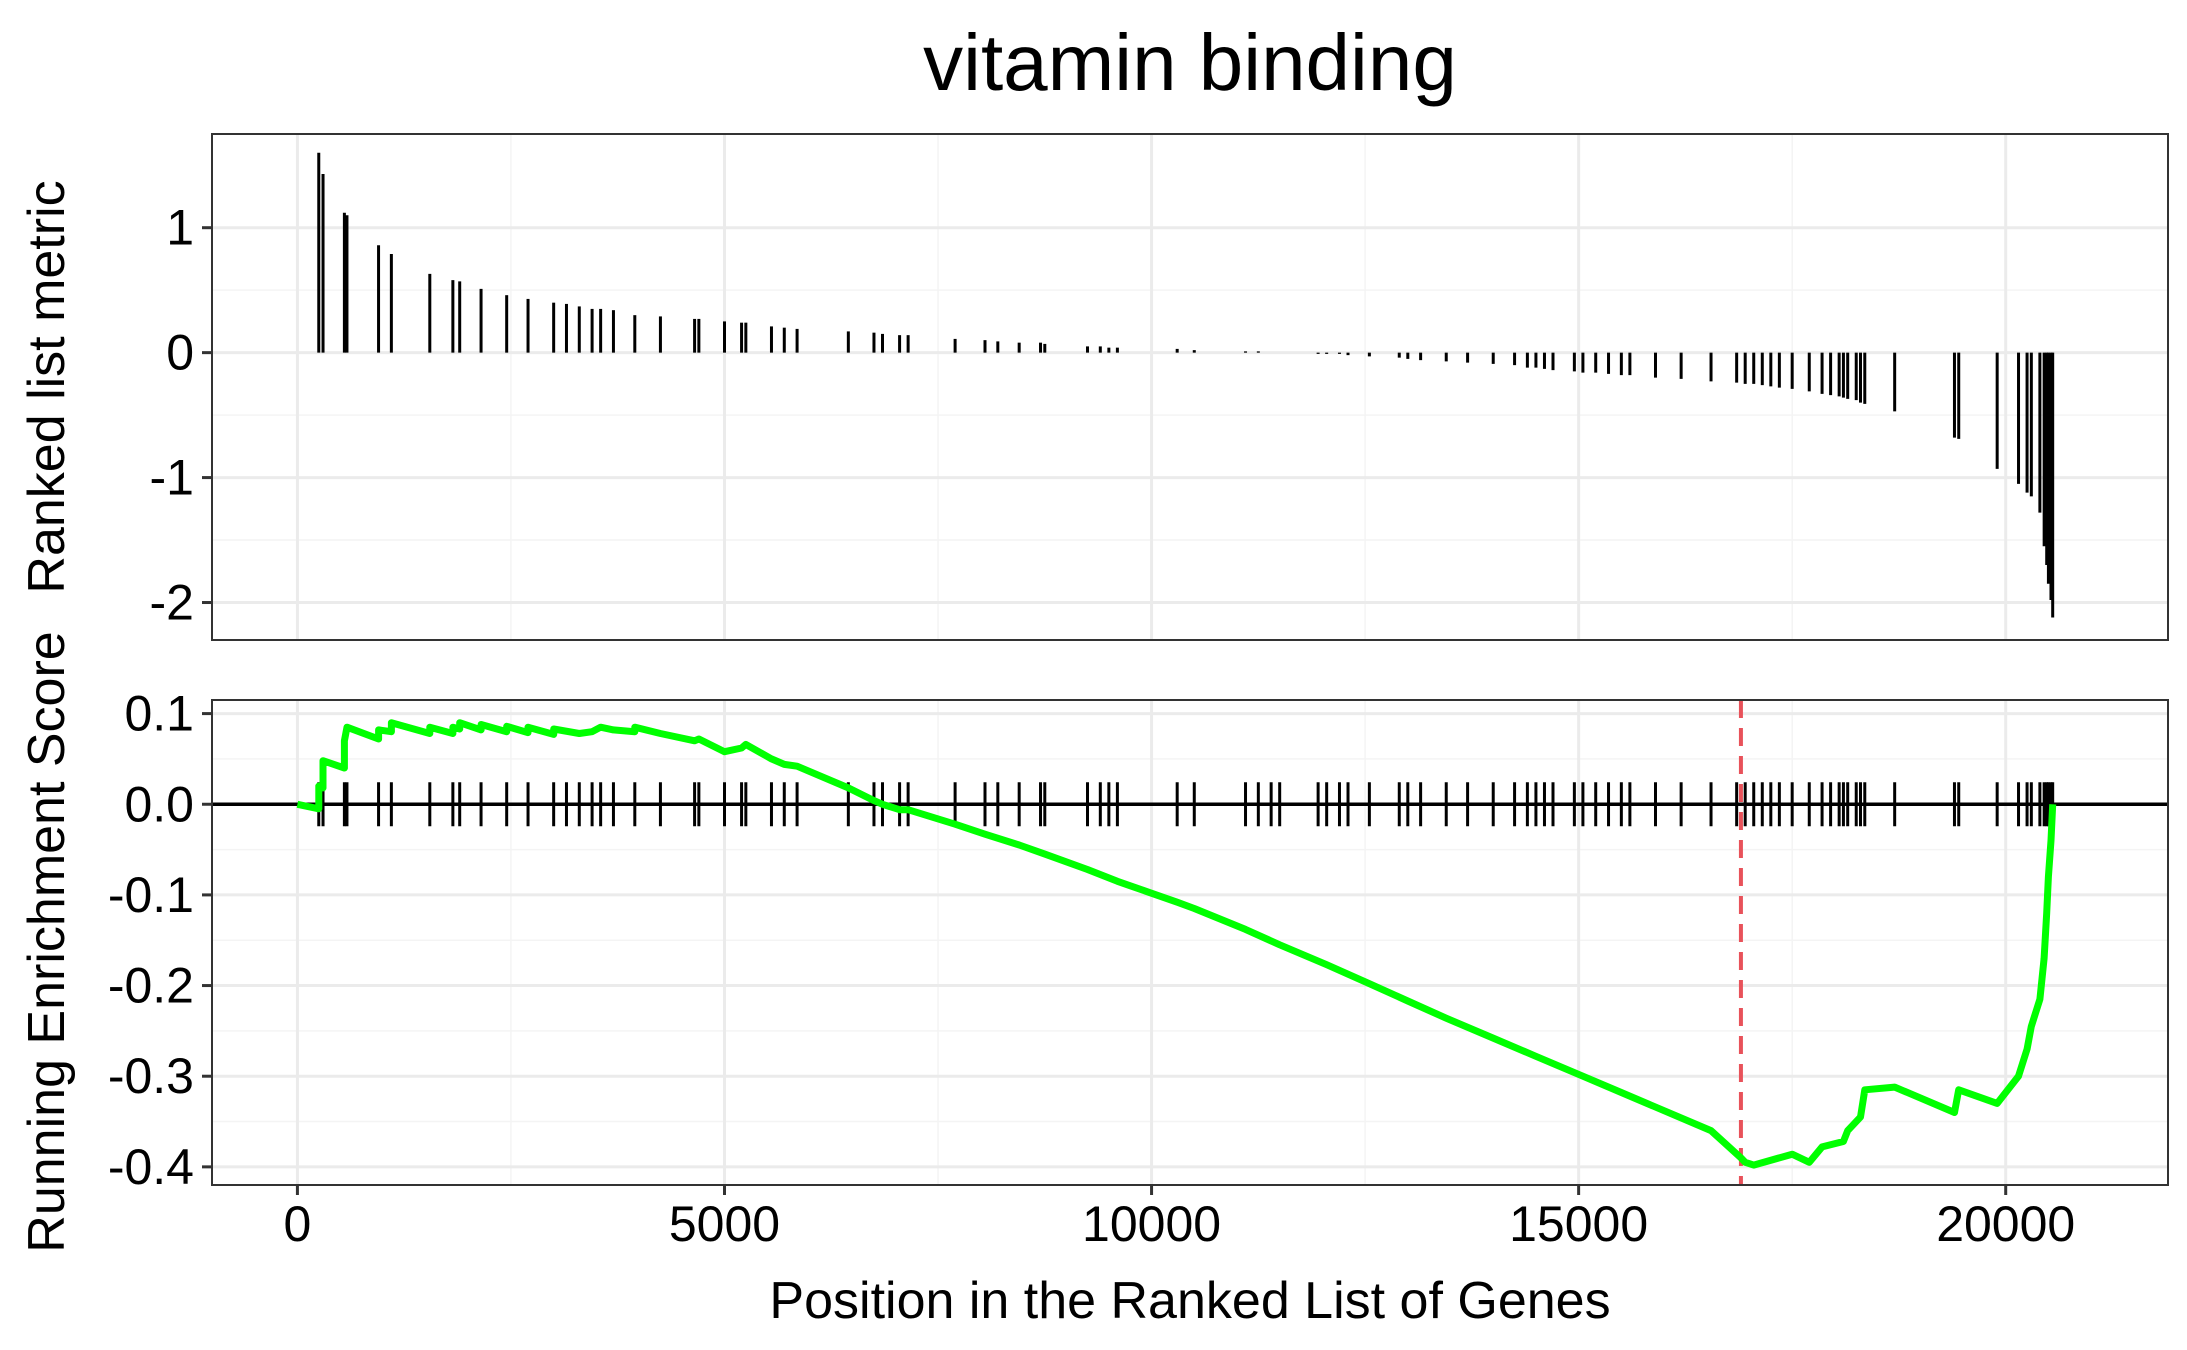 This screenshot has width=2187, height=1350. What do you see at coordinates (1189, 1301) in the screenshot?
I see `x-axis-title: Position in the Ranked List of Genes` at bounding box center [1189, 1301].